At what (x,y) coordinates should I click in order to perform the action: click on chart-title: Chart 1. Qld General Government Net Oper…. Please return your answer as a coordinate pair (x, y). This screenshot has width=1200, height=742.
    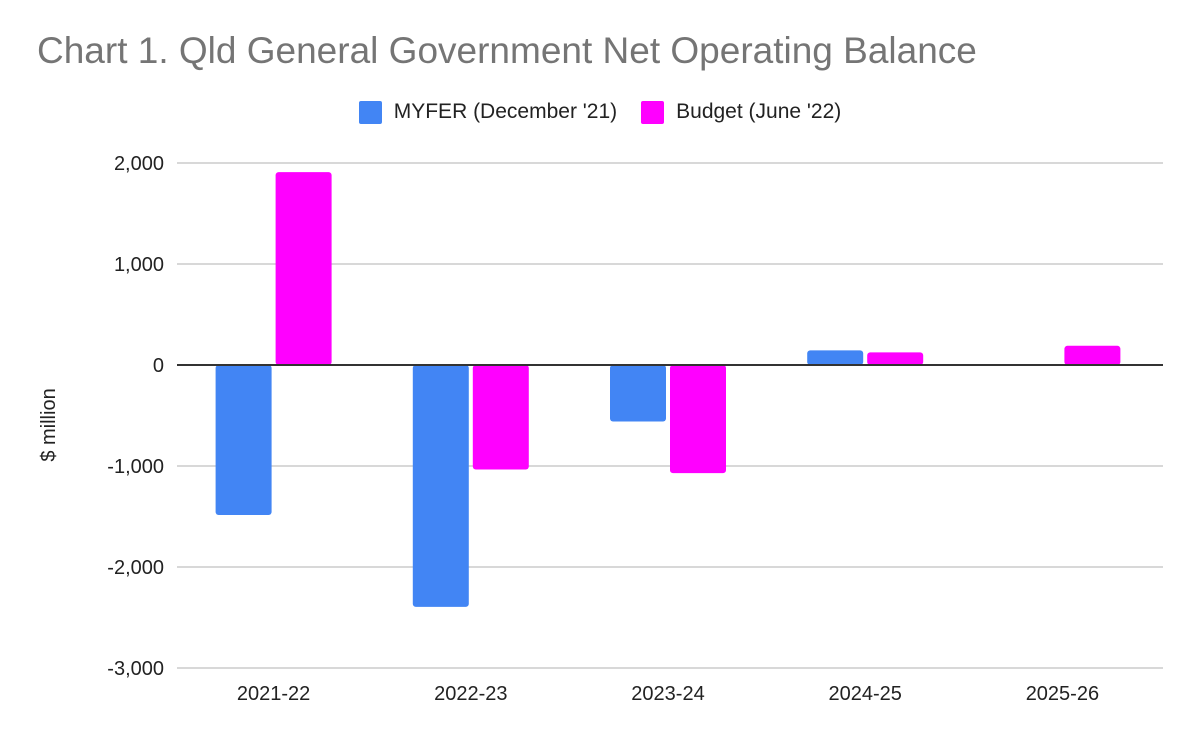
    Looking at the image, I should click on (507, 50).